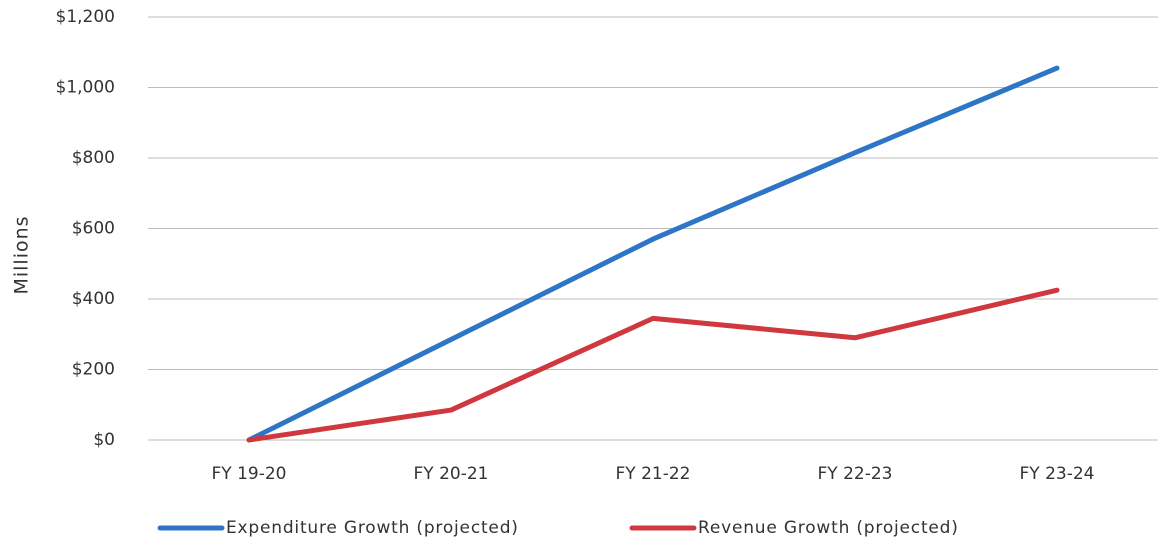 The width and height of the screenshot is (1164, 556). What do you see at coordinates (93, 370) in the screenshot?
I see `y-tick-label: $200` at bounding box center [93, 370].